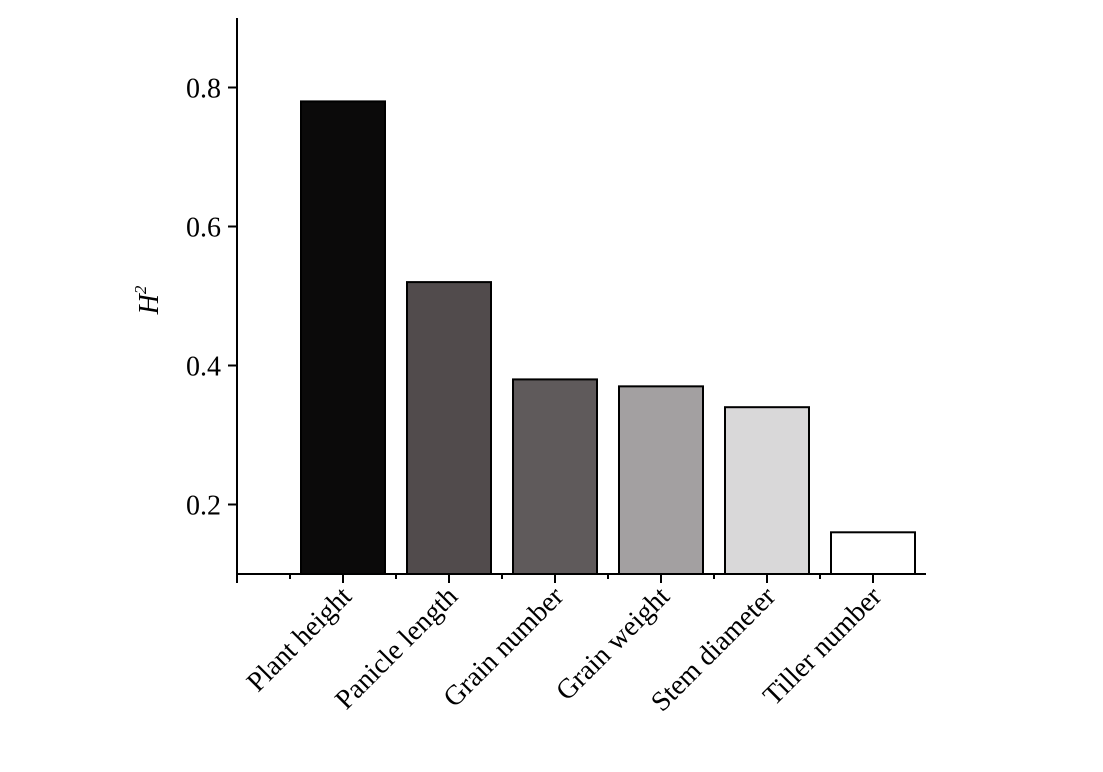 The height and width of the screenshot is (772, 1103). I want to click on y-ticks-group, so click(232, 296).